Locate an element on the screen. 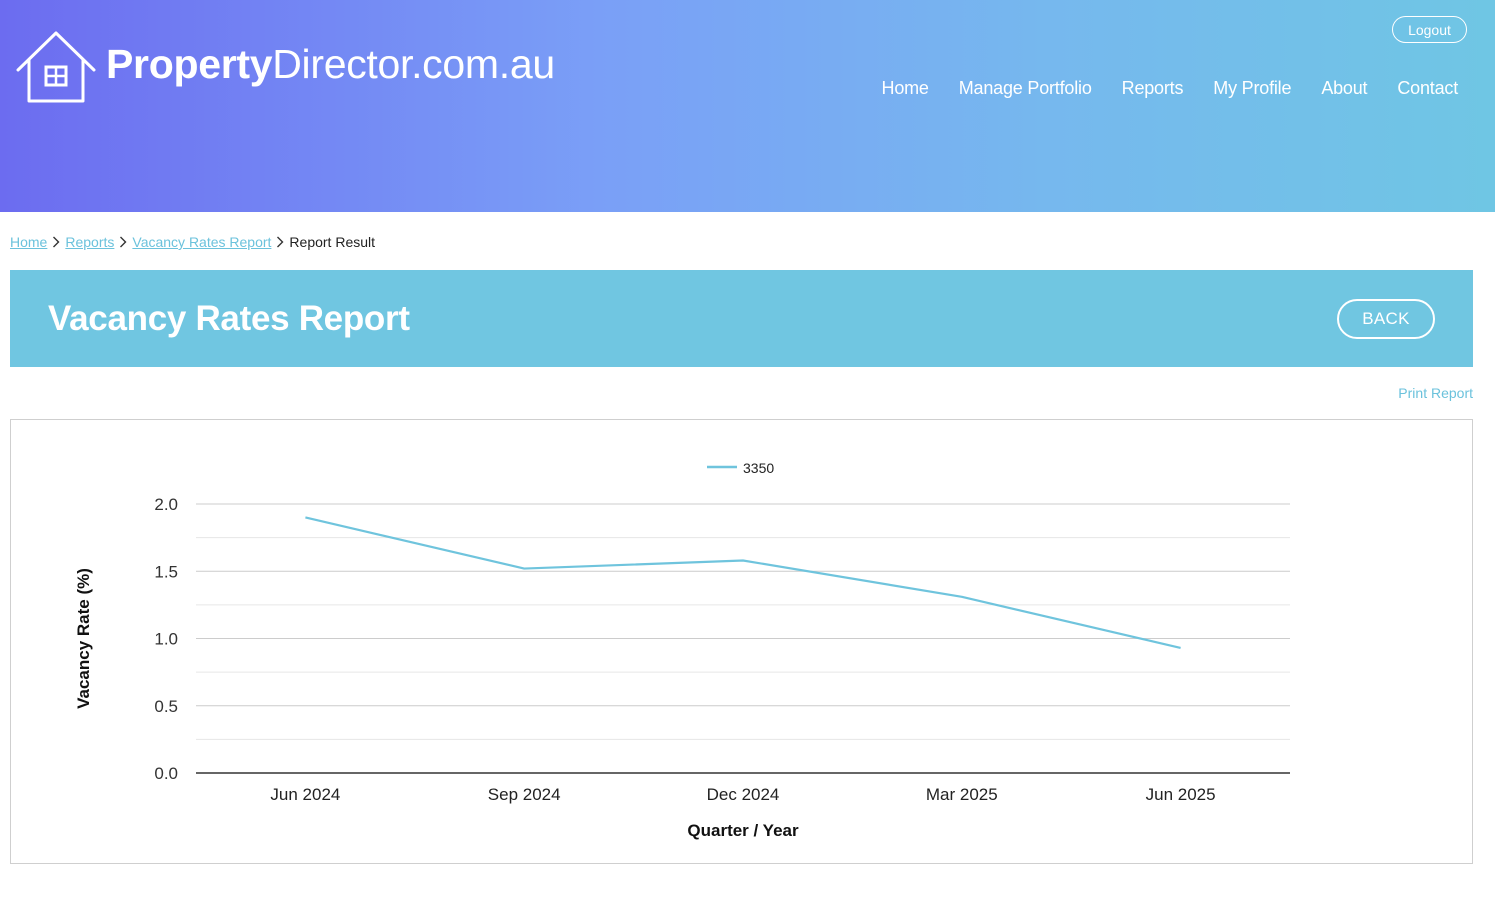  legend-label: 3350 is located at coordinates (758, 468).